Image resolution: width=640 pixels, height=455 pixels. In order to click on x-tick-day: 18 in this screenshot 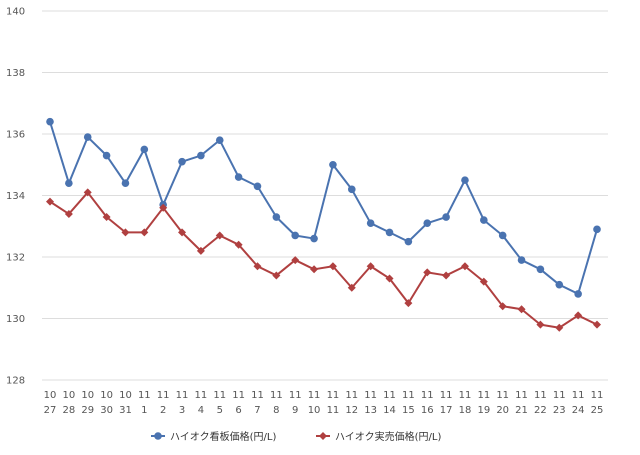, I will do `click(465, 410)`.